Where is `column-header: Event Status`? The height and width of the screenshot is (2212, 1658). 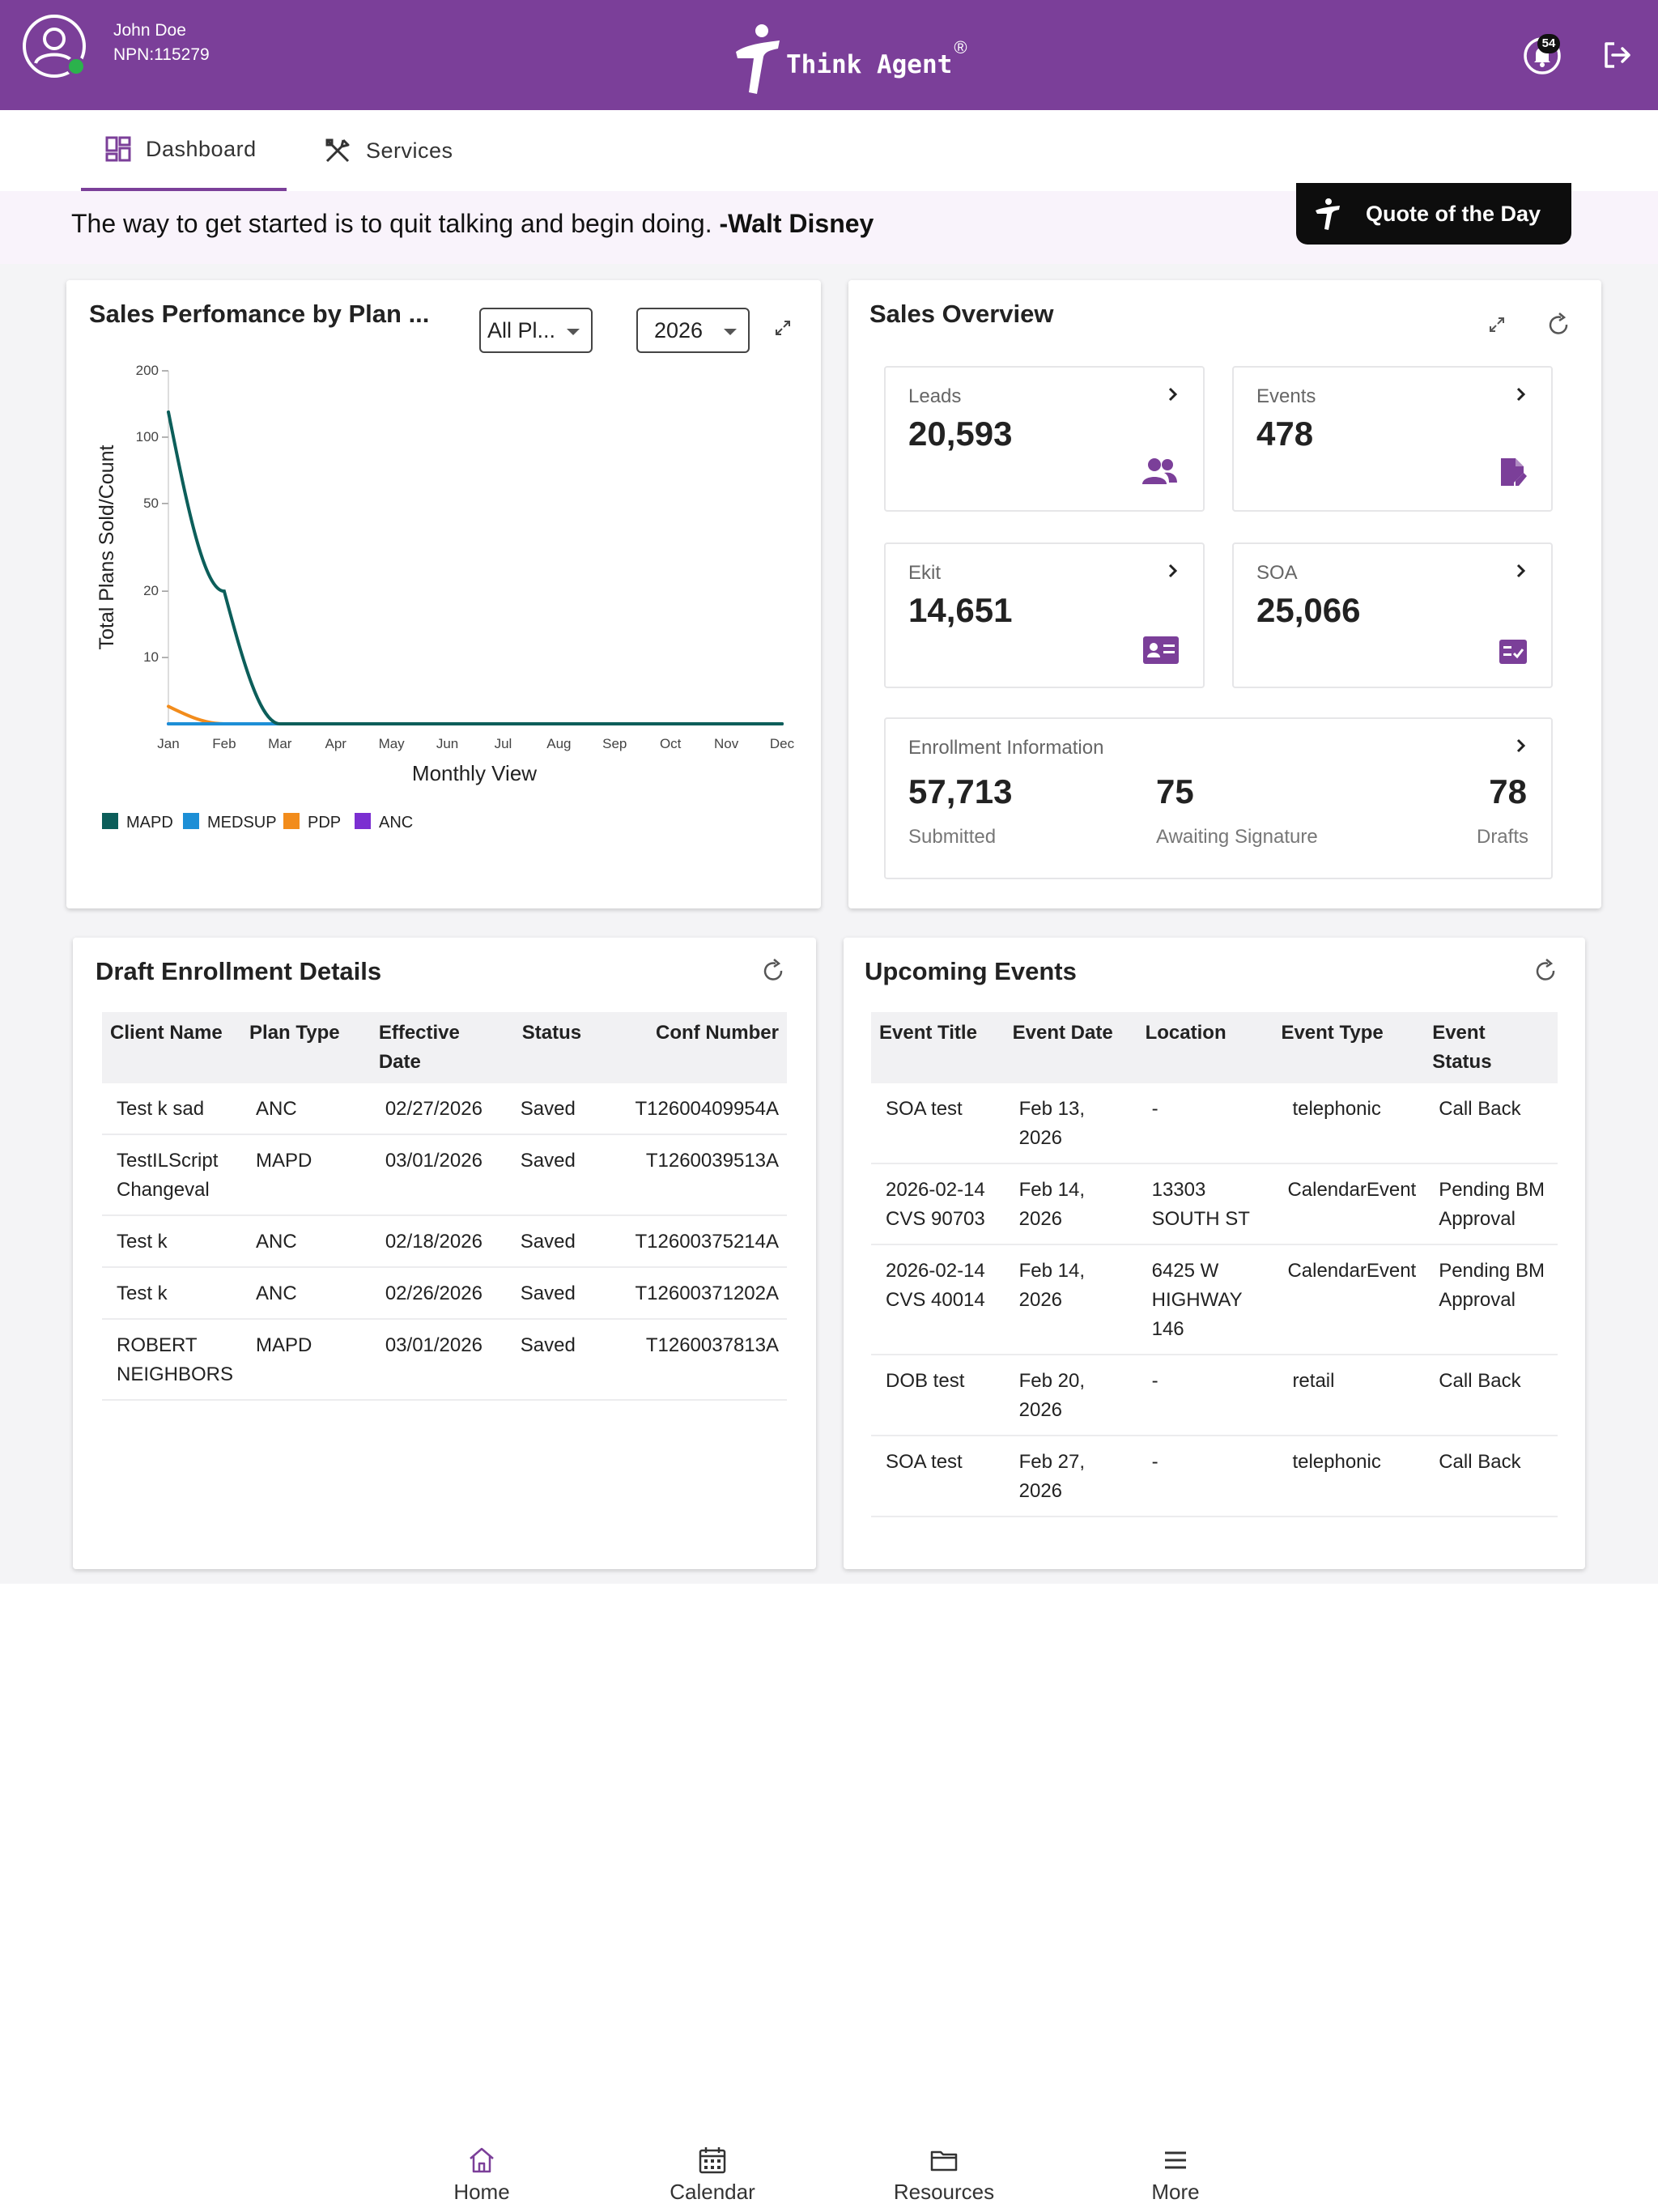 column-header: Event Status is located at coordinates (1491, 1047).